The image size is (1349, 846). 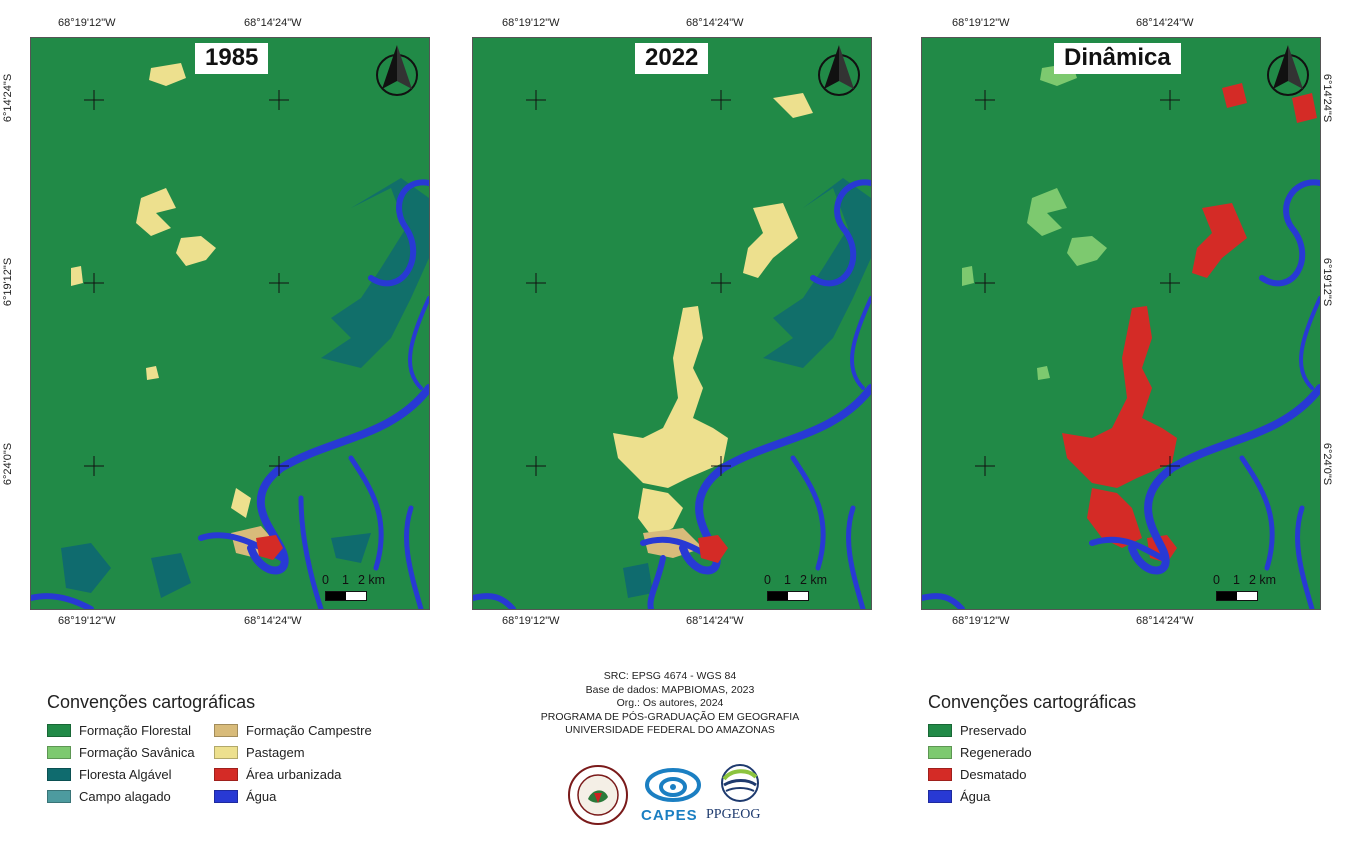 I want to click on capes-logo-icon, so click(x=673, y=785).